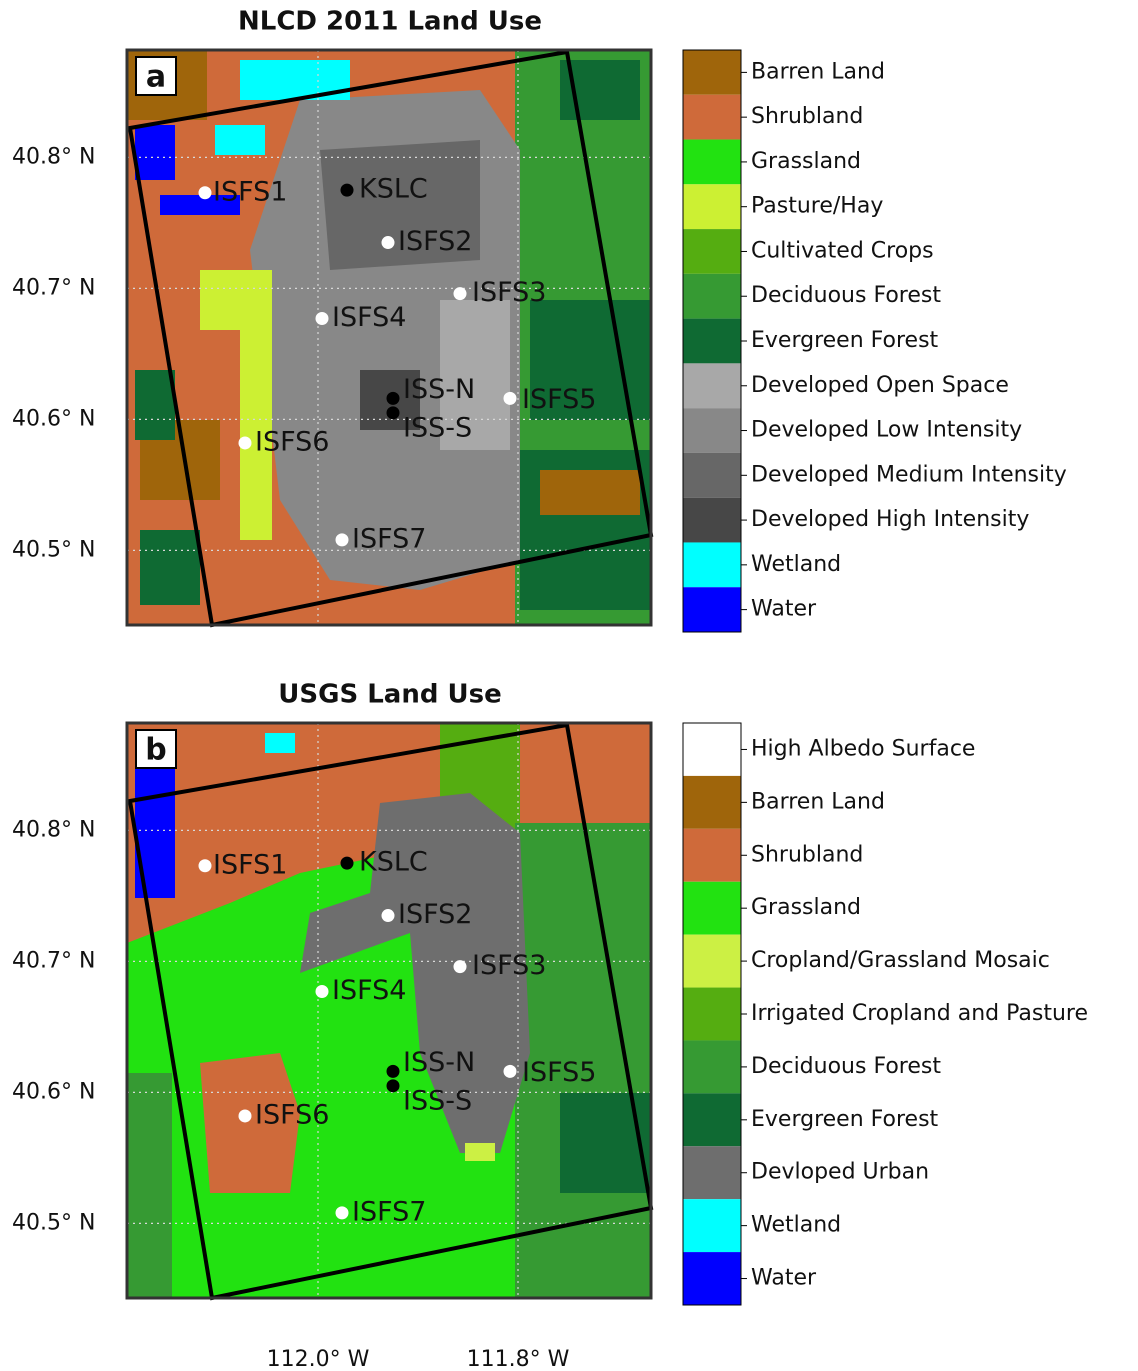 This screenshot has width=1138, height=1371. I want to click on legend-label: Evergreen Forest, so click(845, 340).